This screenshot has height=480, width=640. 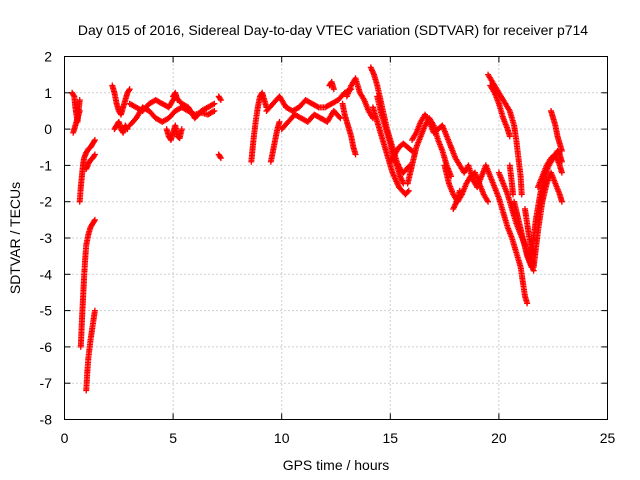 What do you see at coordinates (391, 438) in the screenshot?
I see `x-tick-label: 15` at bounding box center [391, 438].